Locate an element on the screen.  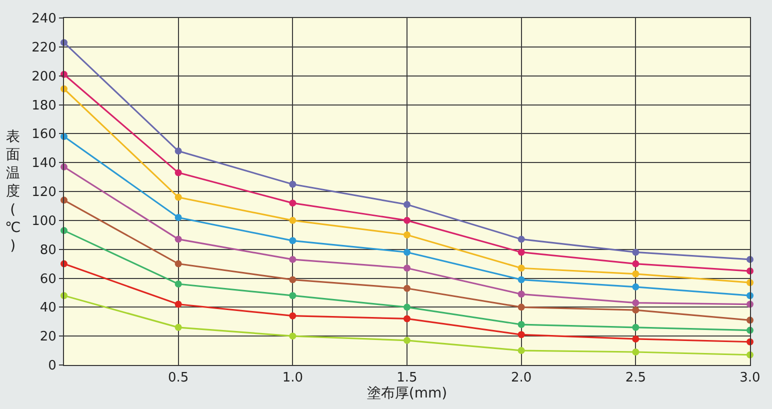
x-tick-label: 1.0 is located at coordinates (293, 378).